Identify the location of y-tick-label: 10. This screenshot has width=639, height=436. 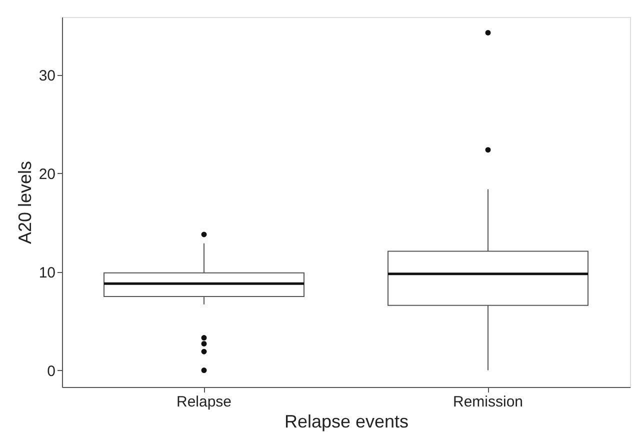
(47, 273).